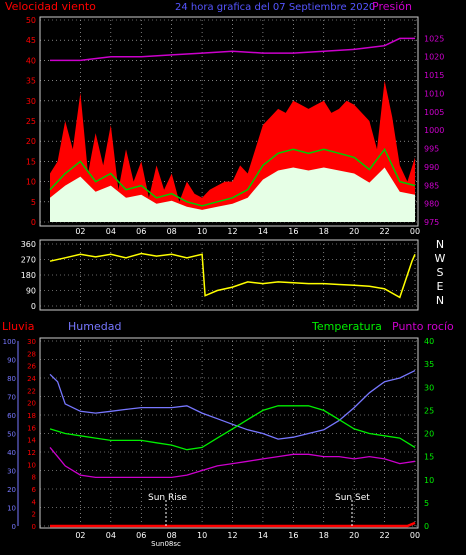 The image size is (466, 555). Describe the element at coordinates (429, 410) in the screenshot. I see `y-tick-label-temperature: 25` at that location.